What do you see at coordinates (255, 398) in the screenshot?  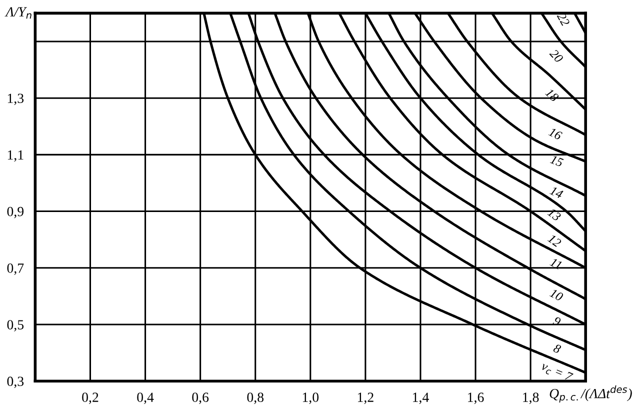 I see `x-tick-label: 0,8` at bounding box center [255, 398].